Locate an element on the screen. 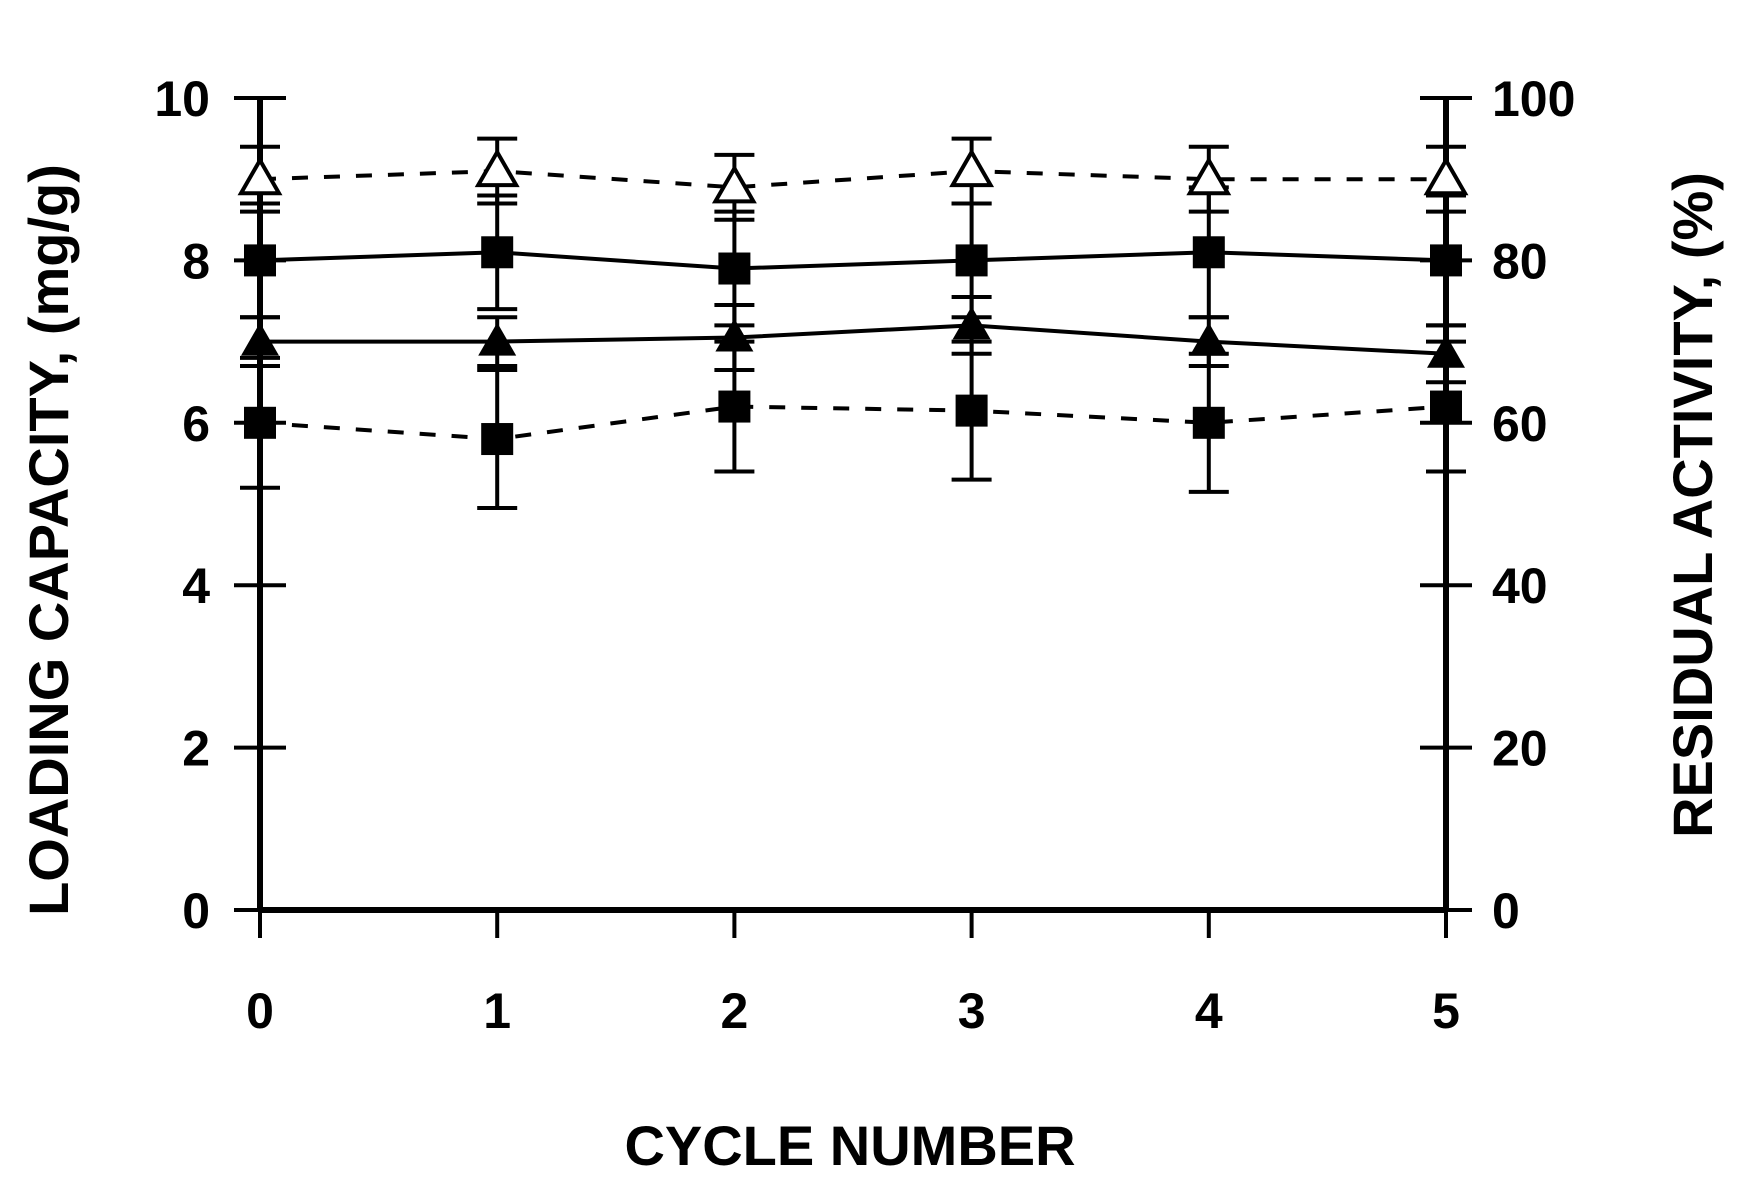 This screenshot has height=1187, width=1757. y-tick-label: 10 is located at coordinates (182, 99).